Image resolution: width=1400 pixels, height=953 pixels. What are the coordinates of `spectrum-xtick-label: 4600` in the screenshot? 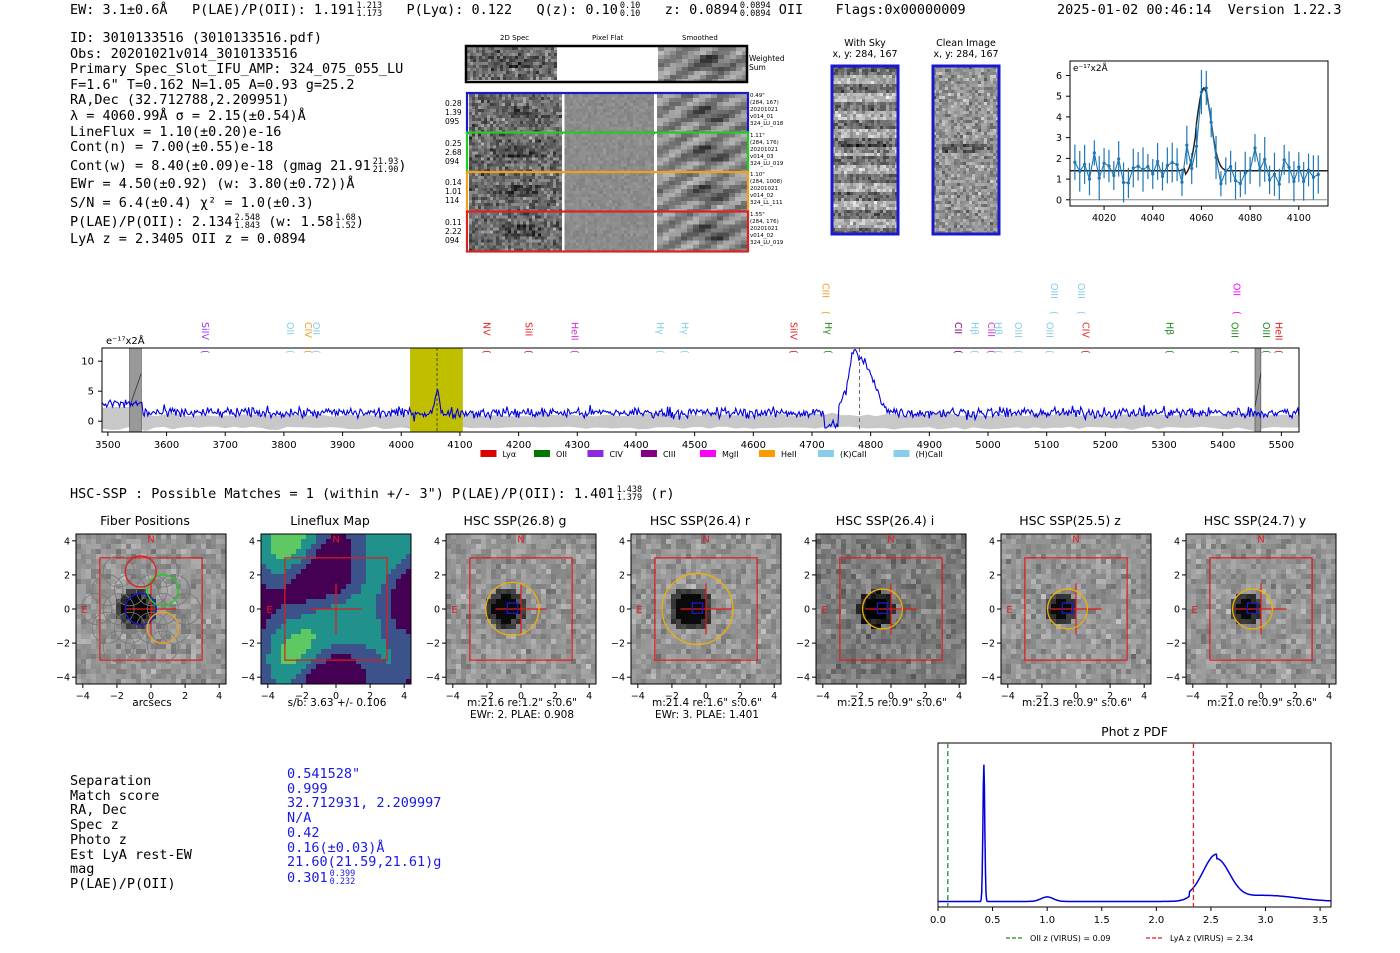 It's located at (753, 445).